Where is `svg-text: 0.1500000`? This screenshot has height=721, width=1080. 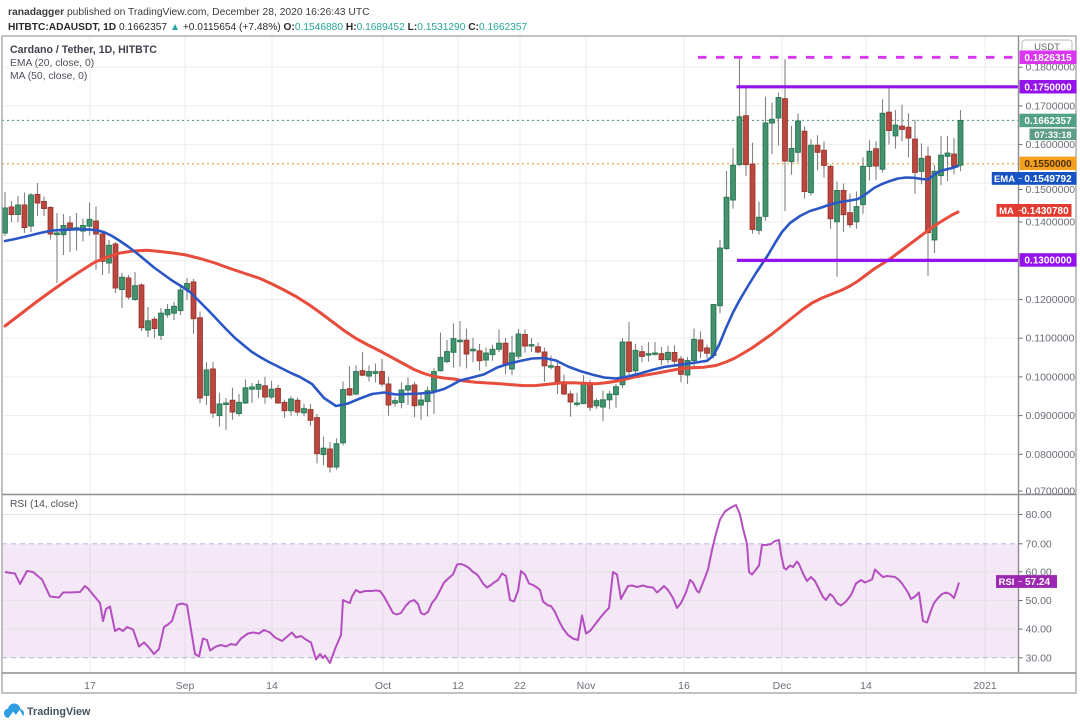
svg-text: 0.1500000 is located at coordinates (1051, 190).